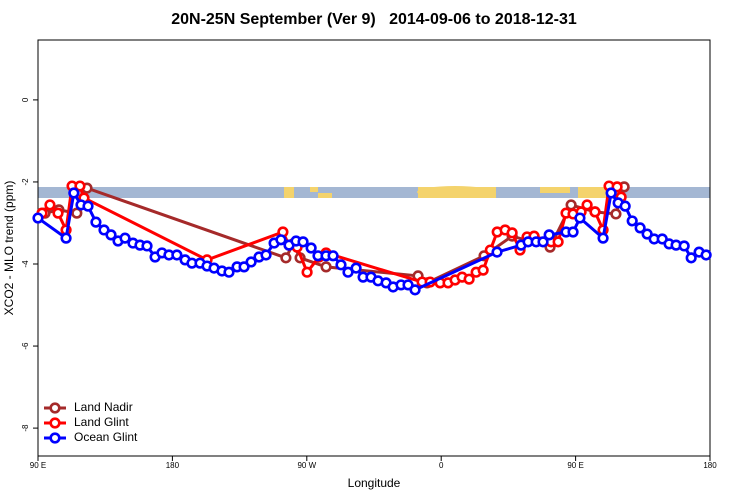  Describe the element at coordinates (374, 483) in the screenshot. I see `x-axis-title: Longitude` at that location.